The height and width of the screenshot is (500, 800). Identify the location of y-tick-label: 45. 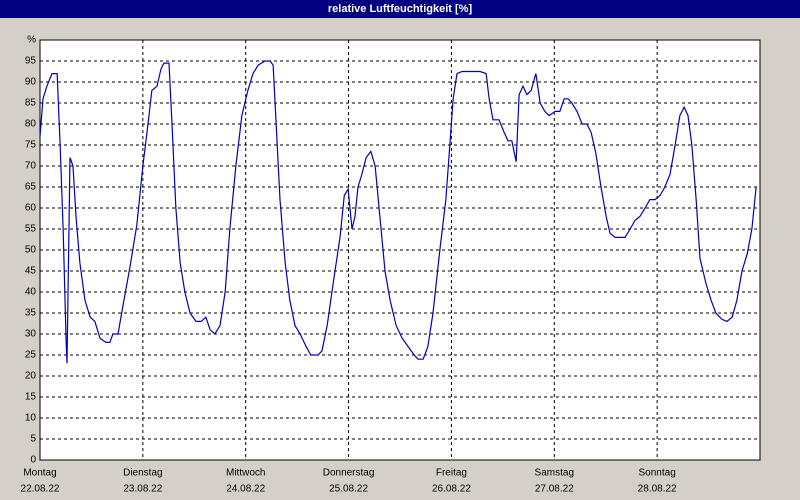
(31, 271).